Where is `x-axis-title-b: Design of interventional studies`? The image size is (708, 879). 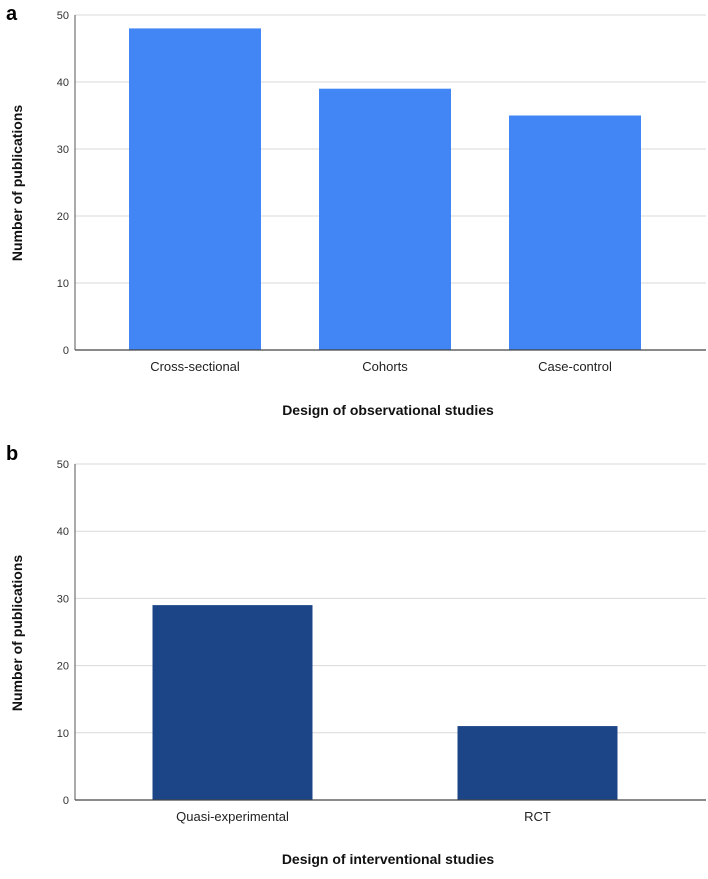
x-axis-title-b: Design of interventional studies is located at coordinates (388, 859).